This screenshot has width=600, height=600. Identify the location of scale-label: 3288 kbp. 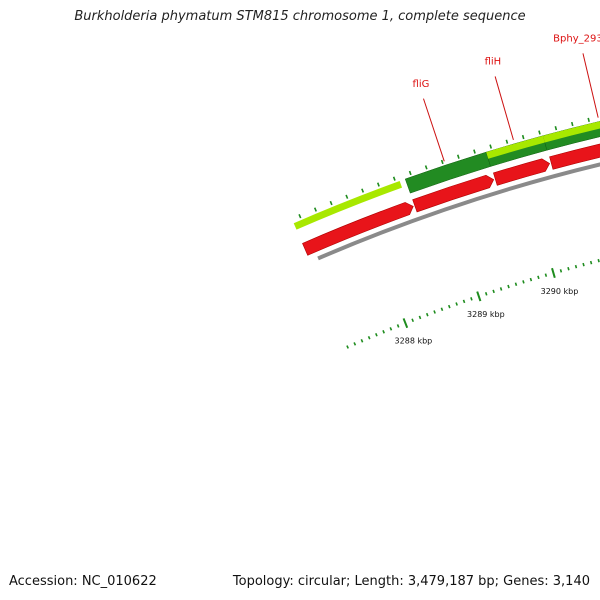
(414, 341).